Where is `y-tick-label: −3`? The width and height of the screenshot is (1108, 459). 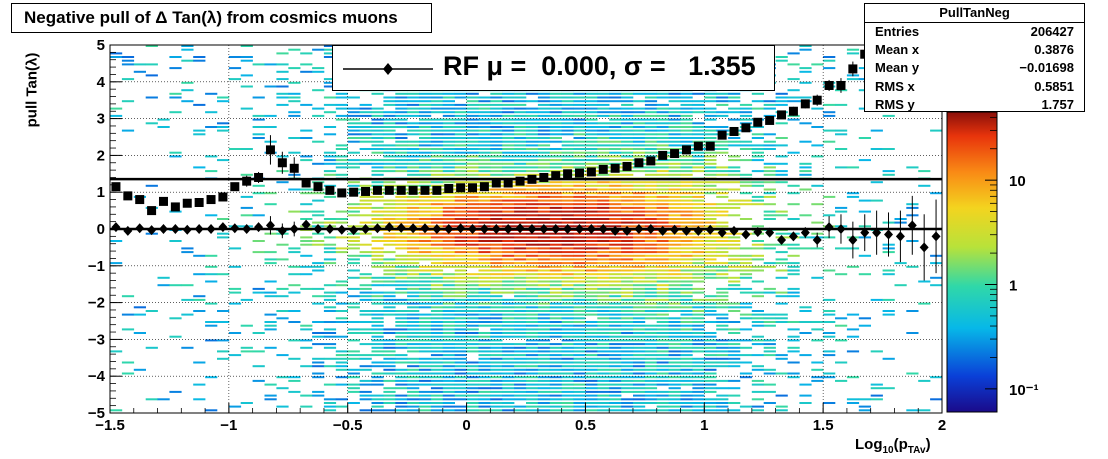
y-tick-label: −3 is located at coordinates (96, 339).